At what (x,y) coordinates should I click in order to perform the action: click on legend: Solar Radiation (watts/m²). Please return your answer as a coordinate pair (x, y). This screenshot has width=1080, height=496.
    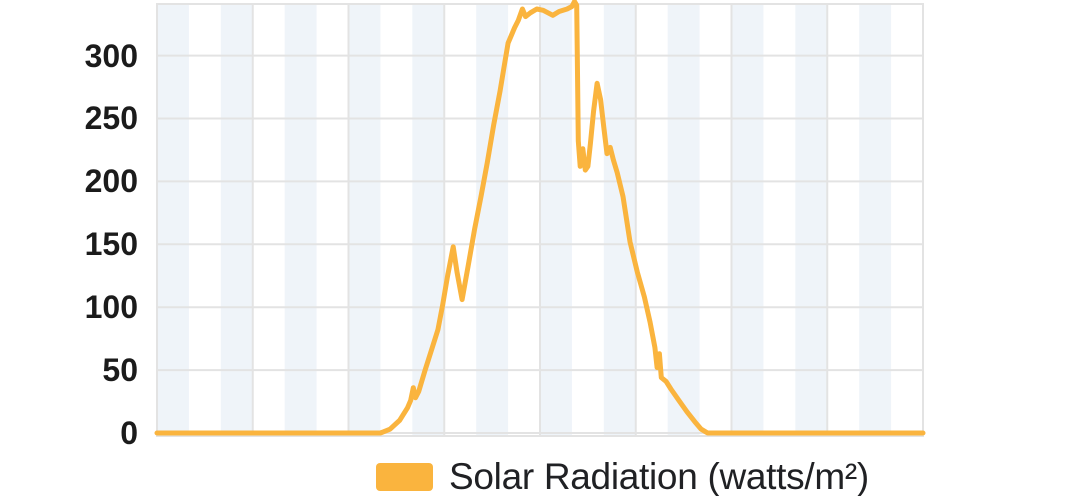
    Looking at the image, I should click on (622, 477).